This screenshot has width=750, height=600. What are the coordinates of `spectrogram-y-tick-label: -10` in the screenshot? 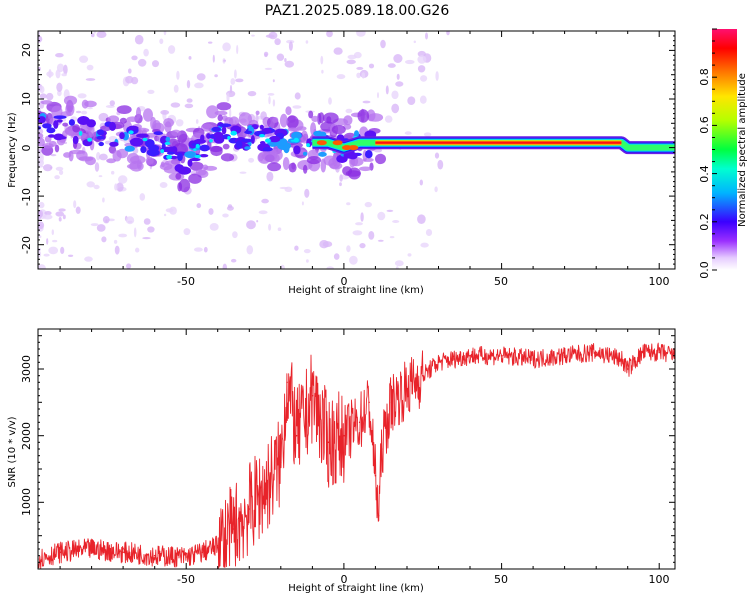 It's located at (26, 197).